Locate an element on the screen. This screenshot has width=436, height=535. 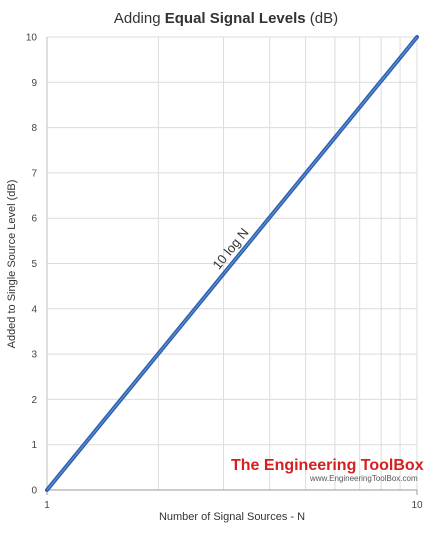
y-tick-label: 1 is located at coordinates (34, 445).